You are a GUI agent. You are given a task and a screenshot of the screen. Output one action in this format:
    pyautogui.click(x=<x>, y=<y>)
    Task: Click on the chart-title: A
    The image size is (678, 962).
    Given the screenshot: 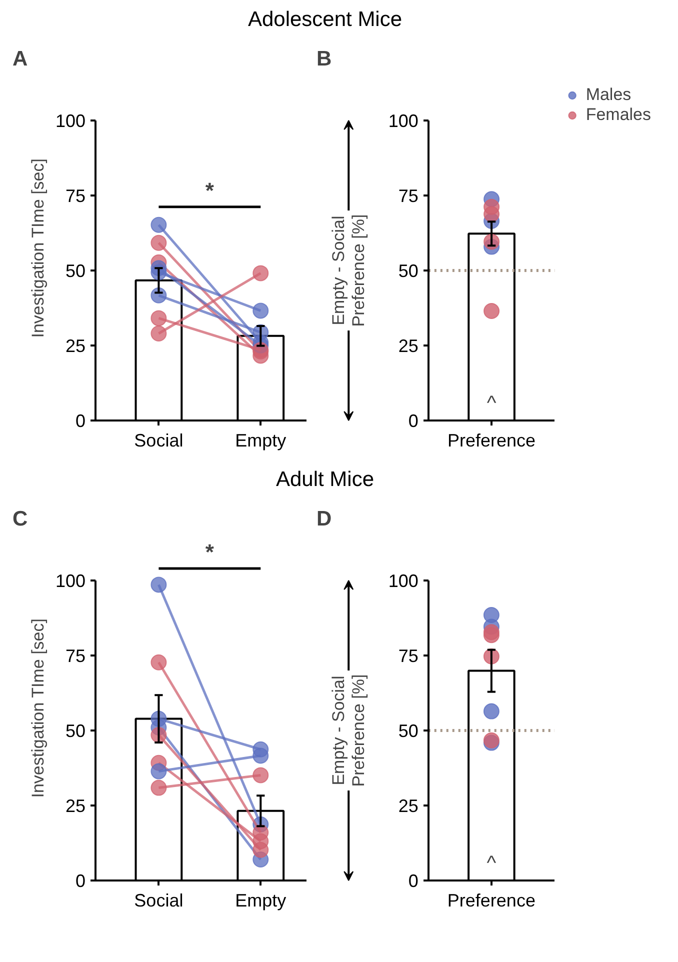 What is the action you would take?
    pyautogui.click(x=20, y=59)
    